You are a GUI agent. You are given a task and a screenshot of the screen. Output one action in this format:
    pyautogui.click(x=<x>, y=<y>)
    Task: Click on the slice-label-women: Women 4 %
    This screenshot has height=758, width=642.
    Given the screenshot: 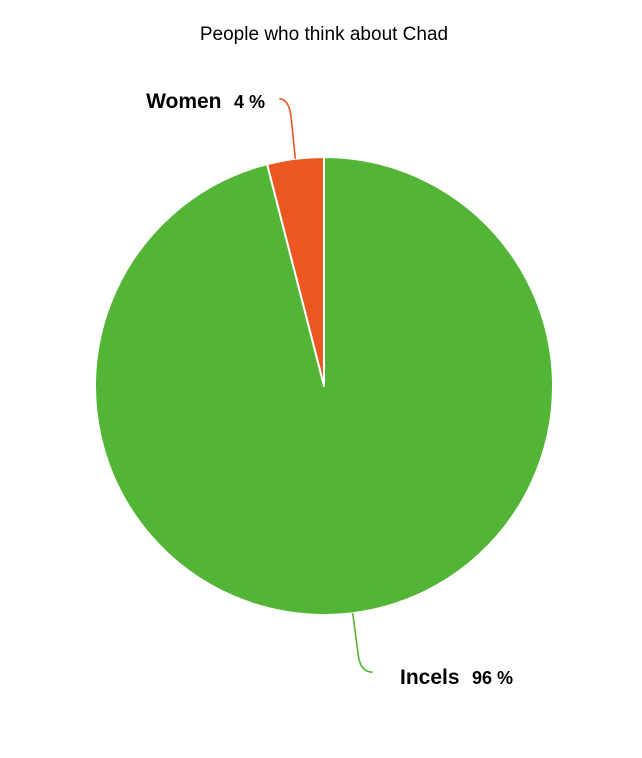 What is the action you would take?
    pyautogui.click(x=205, y=101)
    